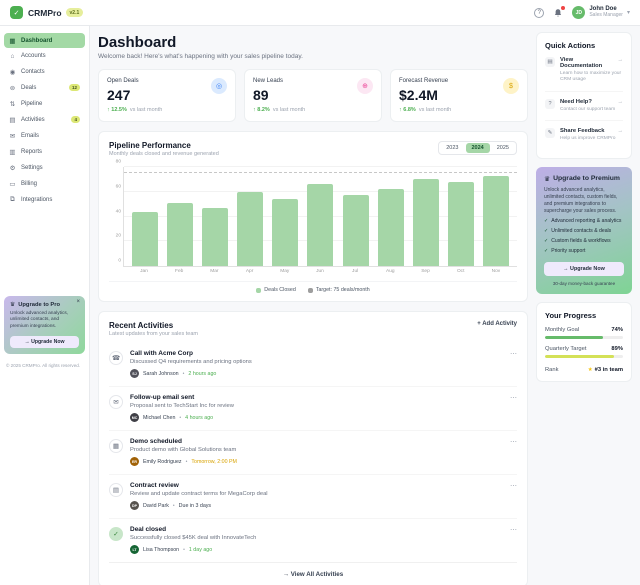 This screenshot has height=585, width=640. What do you see at coordinates (117, 110) in the screenshot?
I see `stat-change: ↑ 12.5%` at bounding box center [117, 110].